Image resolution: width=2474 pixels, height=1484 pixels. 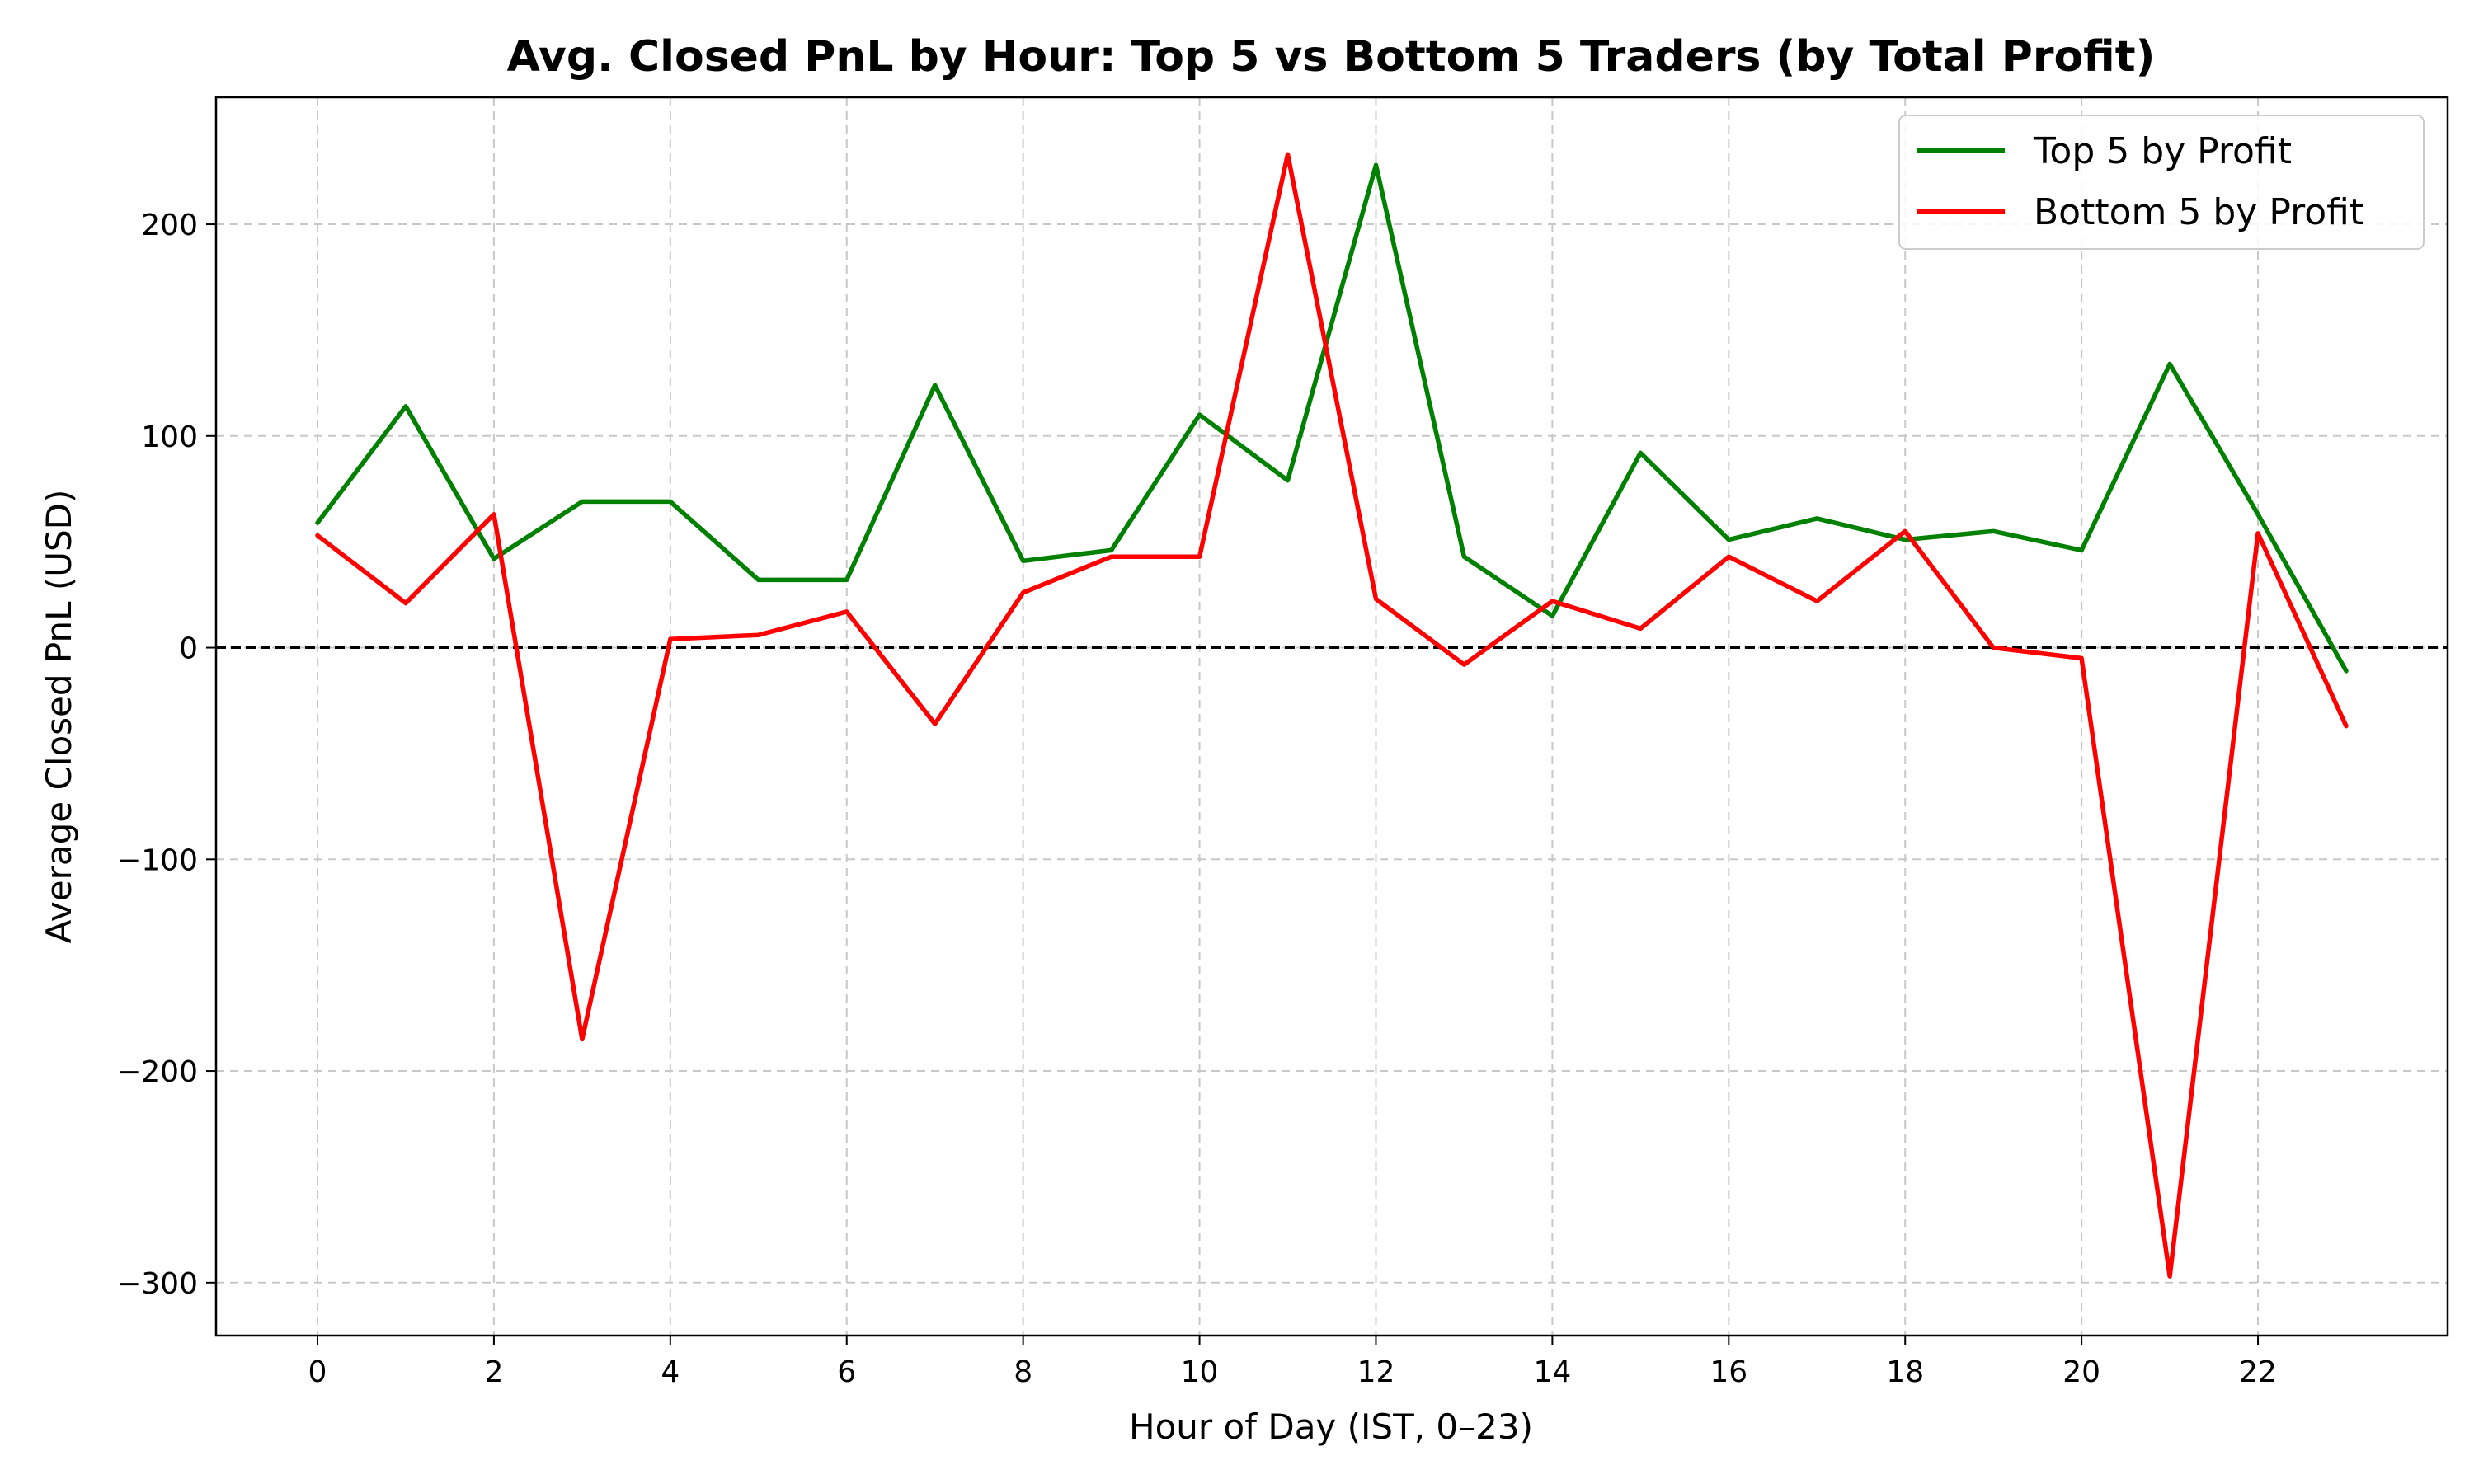 I want to click on x-tick-label: 4, so click(x=670, y=1372).